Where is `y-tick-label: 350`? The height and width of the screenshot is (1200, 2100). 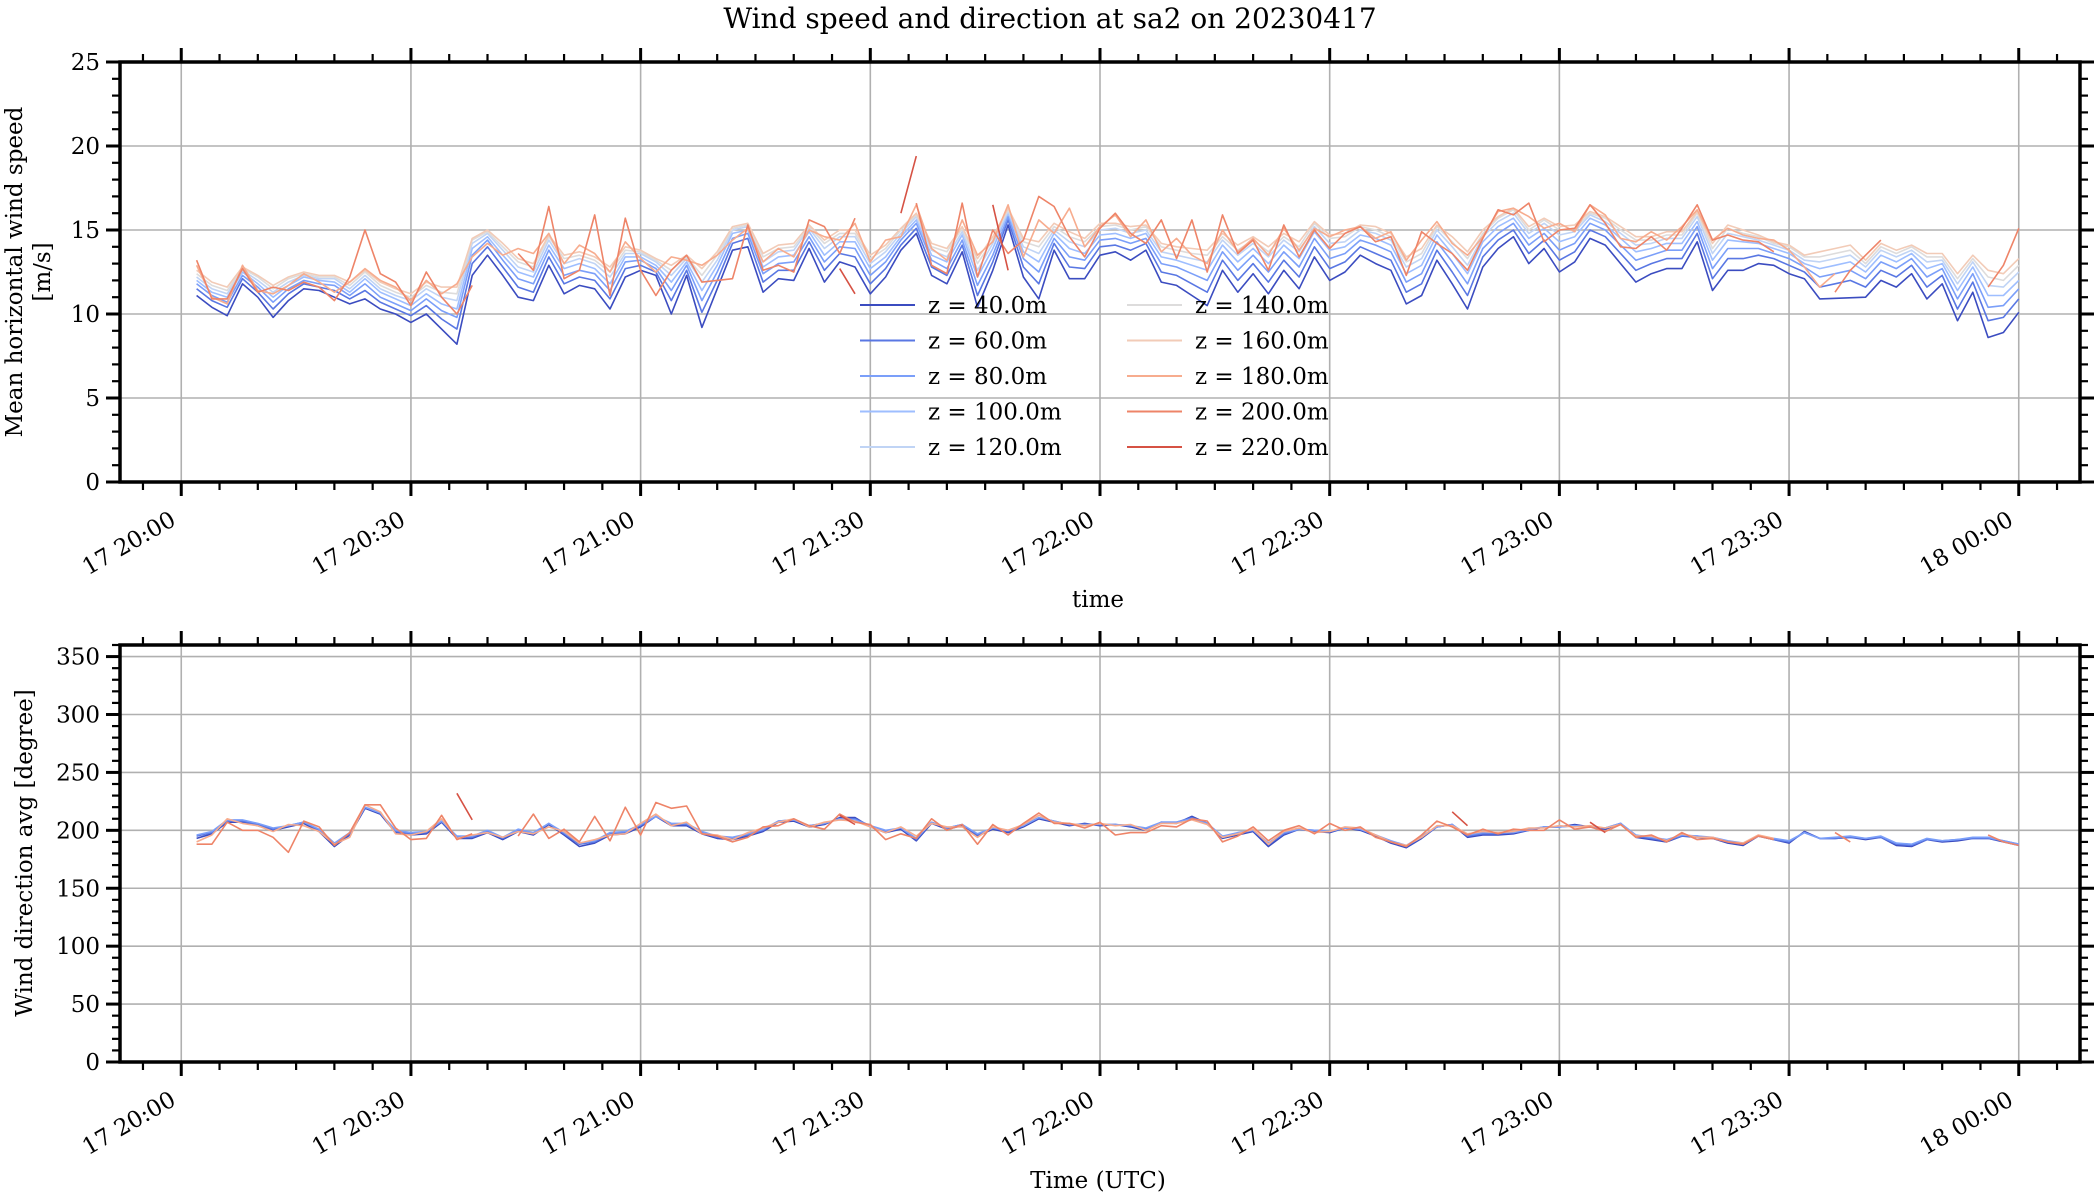
y-tick-label: 350 is located at coordinates (78, 658).